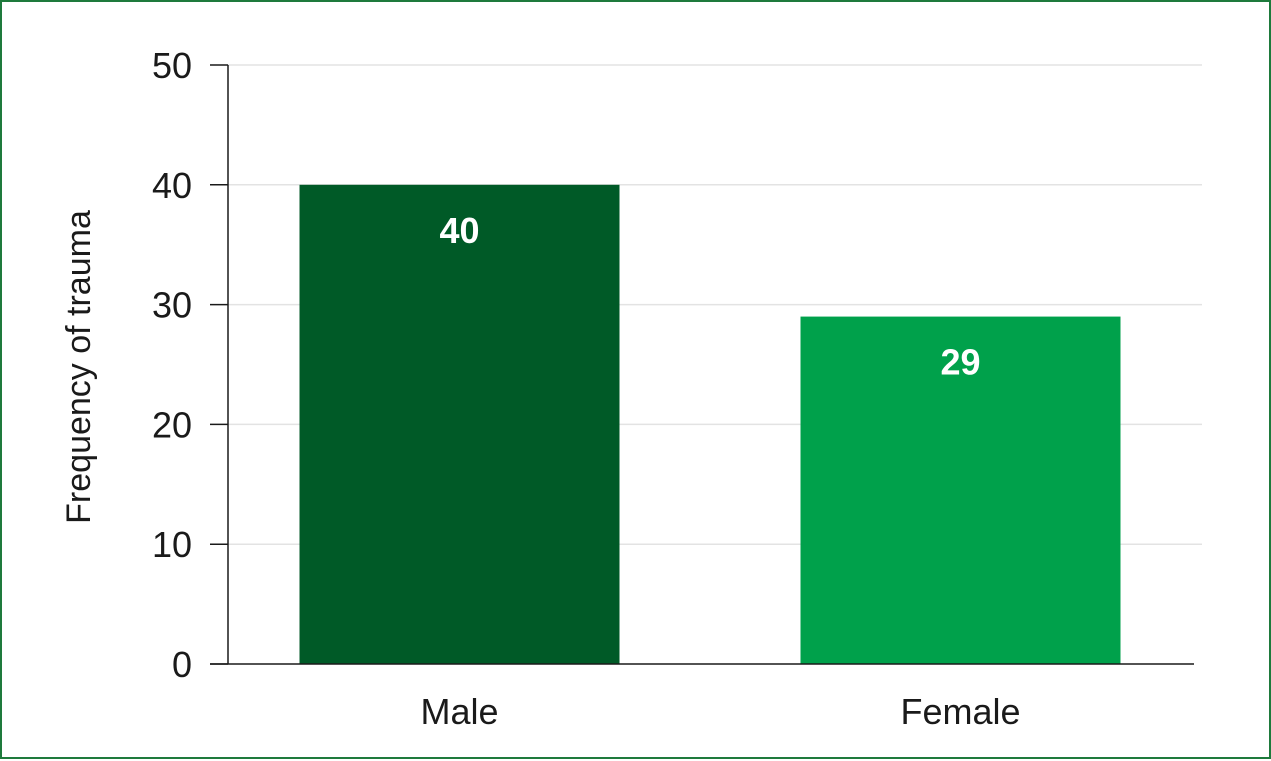 The width and height of the screenshot is (1271, 761). I want to click on y-tick-label: 0, so click(182, 664).